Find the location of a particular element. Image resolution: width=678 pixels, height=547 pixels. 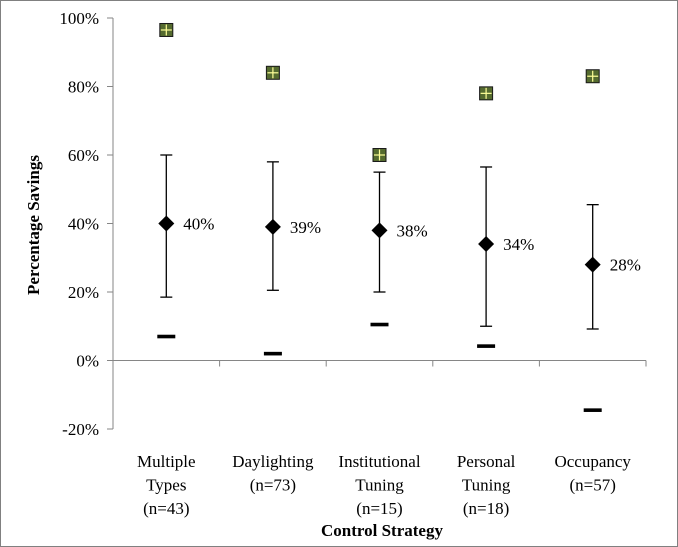

category-label: (n=18) is located at coordinates (486, 508).